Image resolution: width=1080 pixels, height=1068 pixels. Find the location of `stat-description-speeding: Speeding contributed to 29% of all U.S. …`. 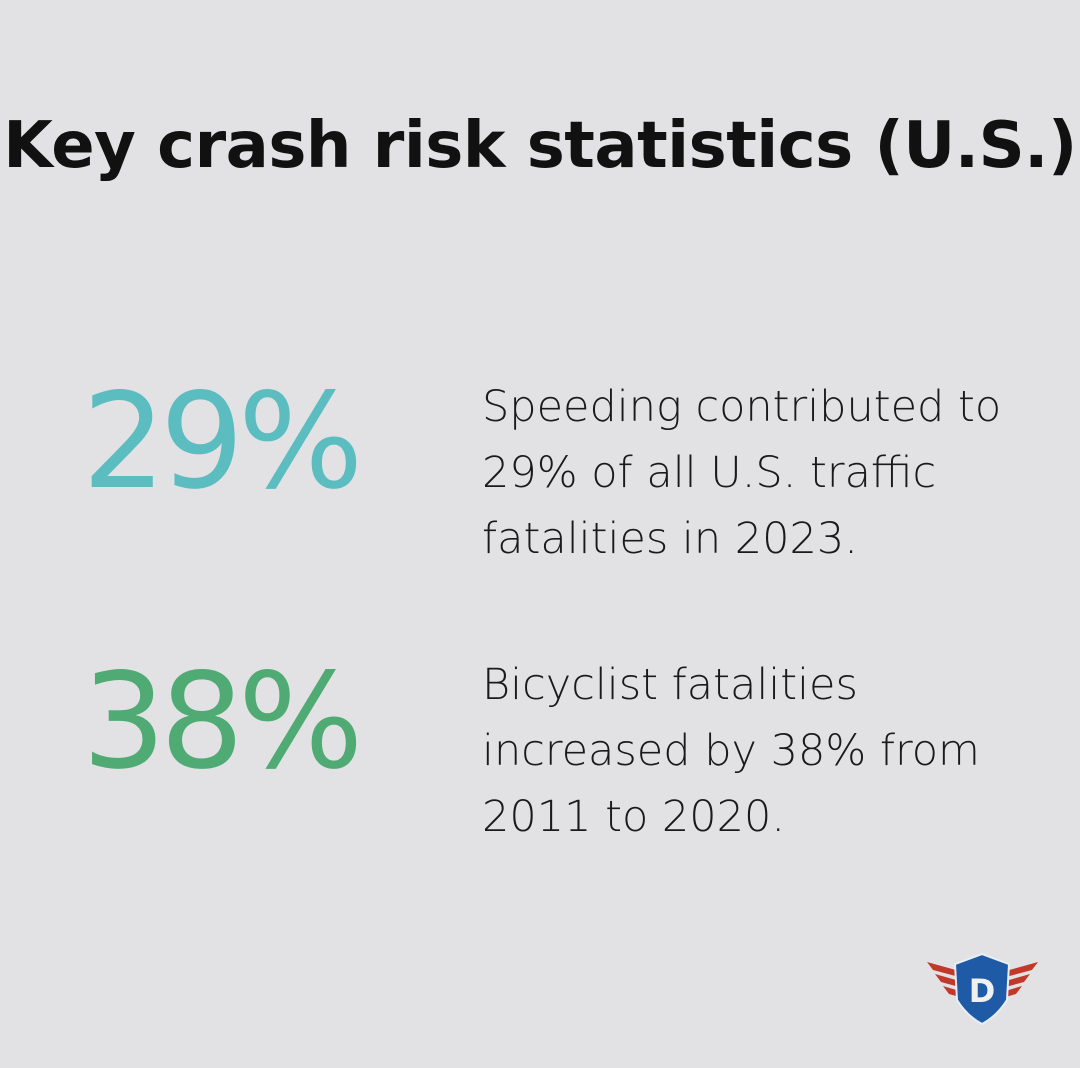

stat-description-speeding: Speeding contributed to 29% of all U.S. … is located at coordinates (742, 473).